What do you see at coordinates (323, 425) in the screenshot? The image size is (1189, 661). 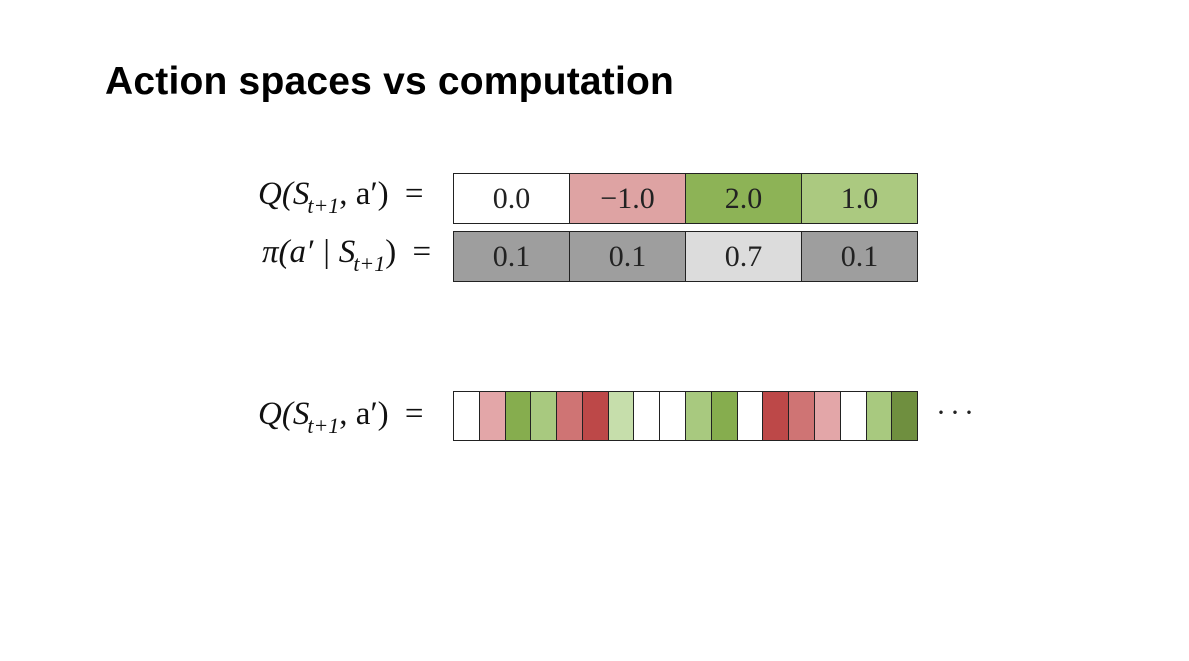 I see `q2-label-subscript: t+1` at bounding box center [323, 425].